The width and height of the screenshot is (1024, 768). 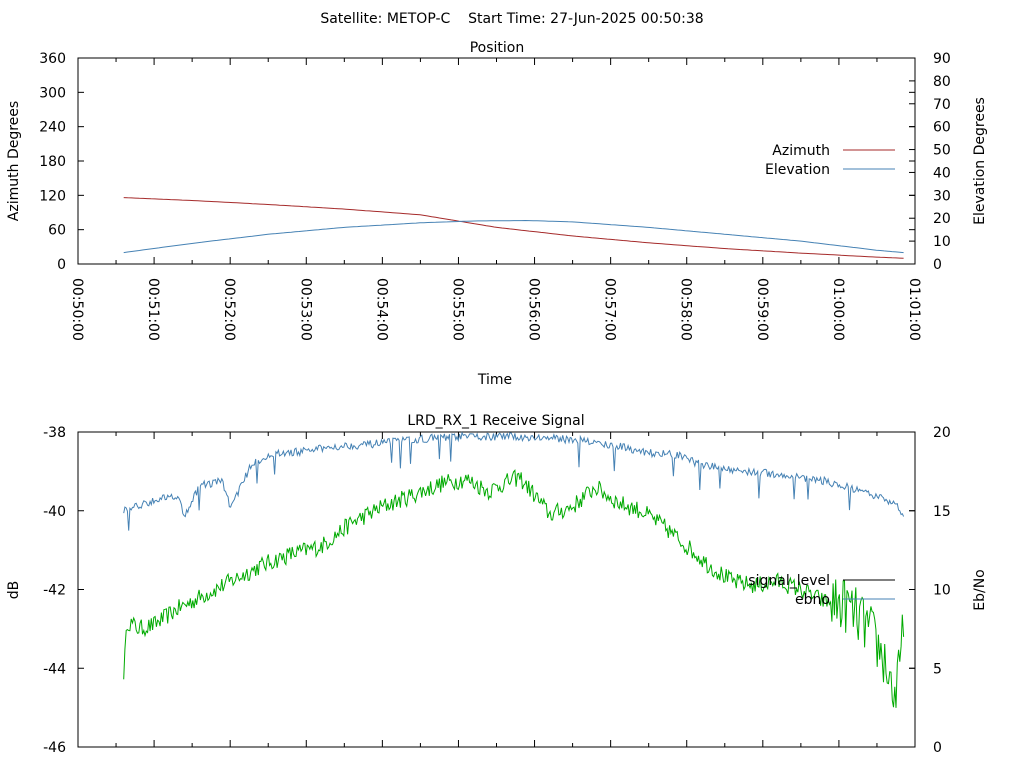 What do you see at coordinates (77, 309) in the screenshot?
I see `x-tick-label: 00:50:00` at bounding box center [77, 309].